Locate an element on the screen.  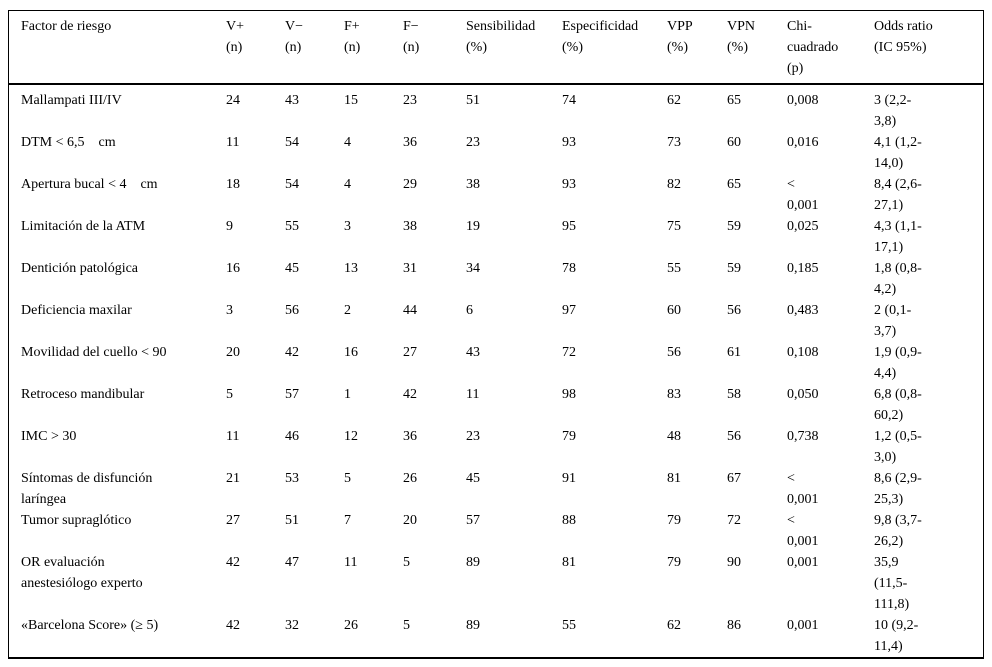
cell-factor: Apertura bucal < 4 cm is located at coordinates (89, 184).